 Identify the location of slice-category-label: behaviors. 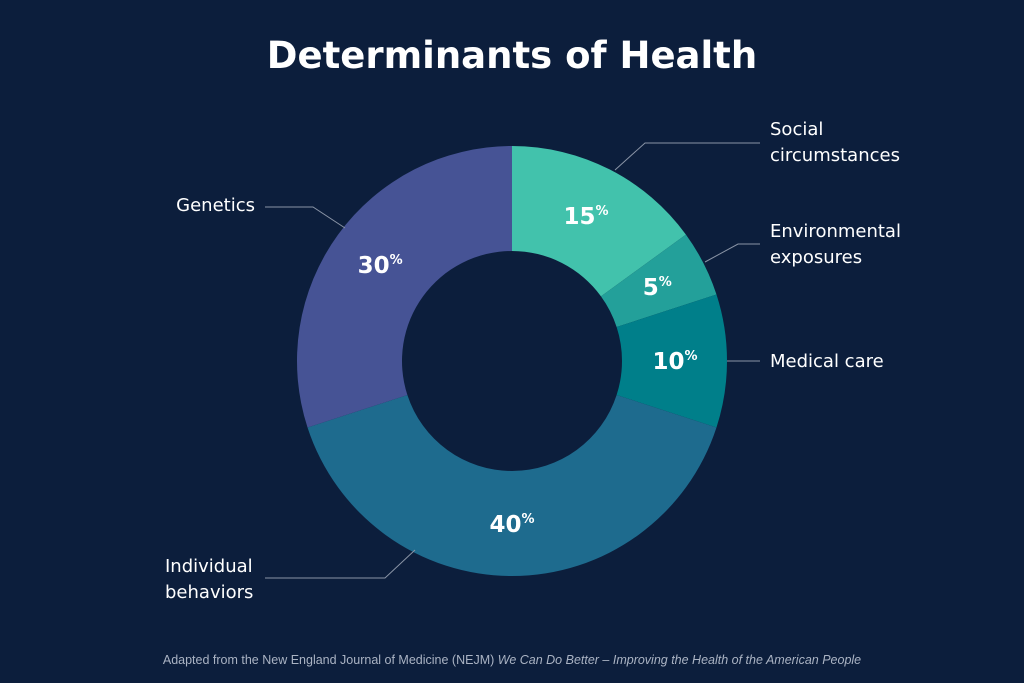
(209, 592).